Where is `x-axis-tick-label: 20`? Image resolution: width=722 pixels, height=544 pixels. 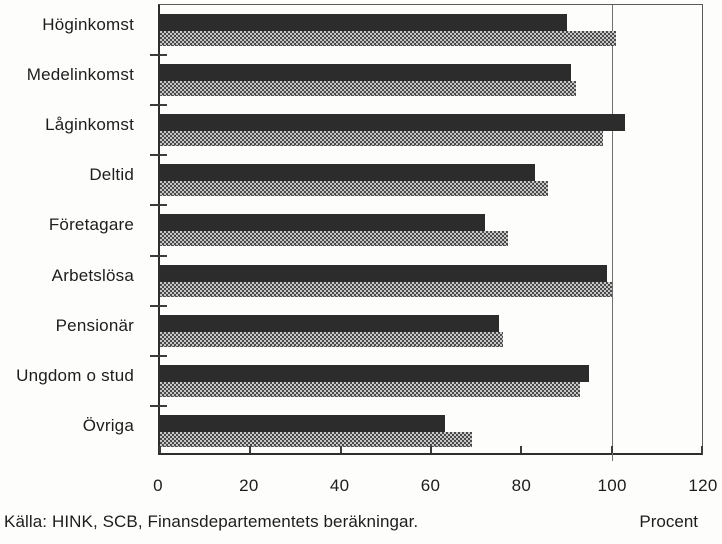
x-axis-tick-label: 20 is located at coordinates (249, 485).